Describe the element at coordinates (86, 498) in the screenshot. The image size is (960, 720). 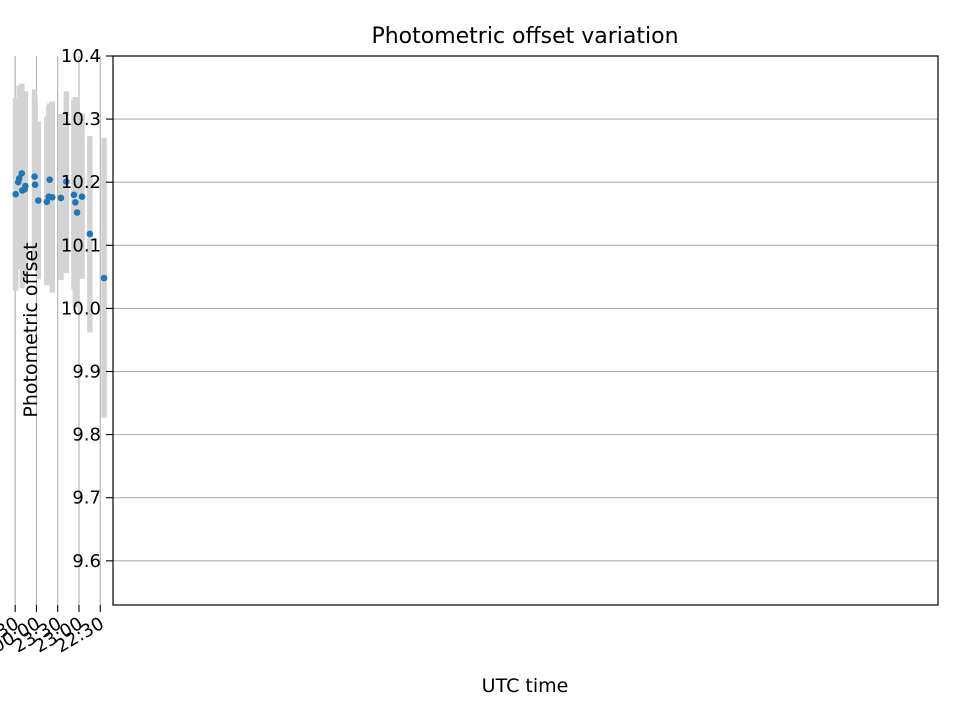
I see `y-tick-label: 9.7` at that location.